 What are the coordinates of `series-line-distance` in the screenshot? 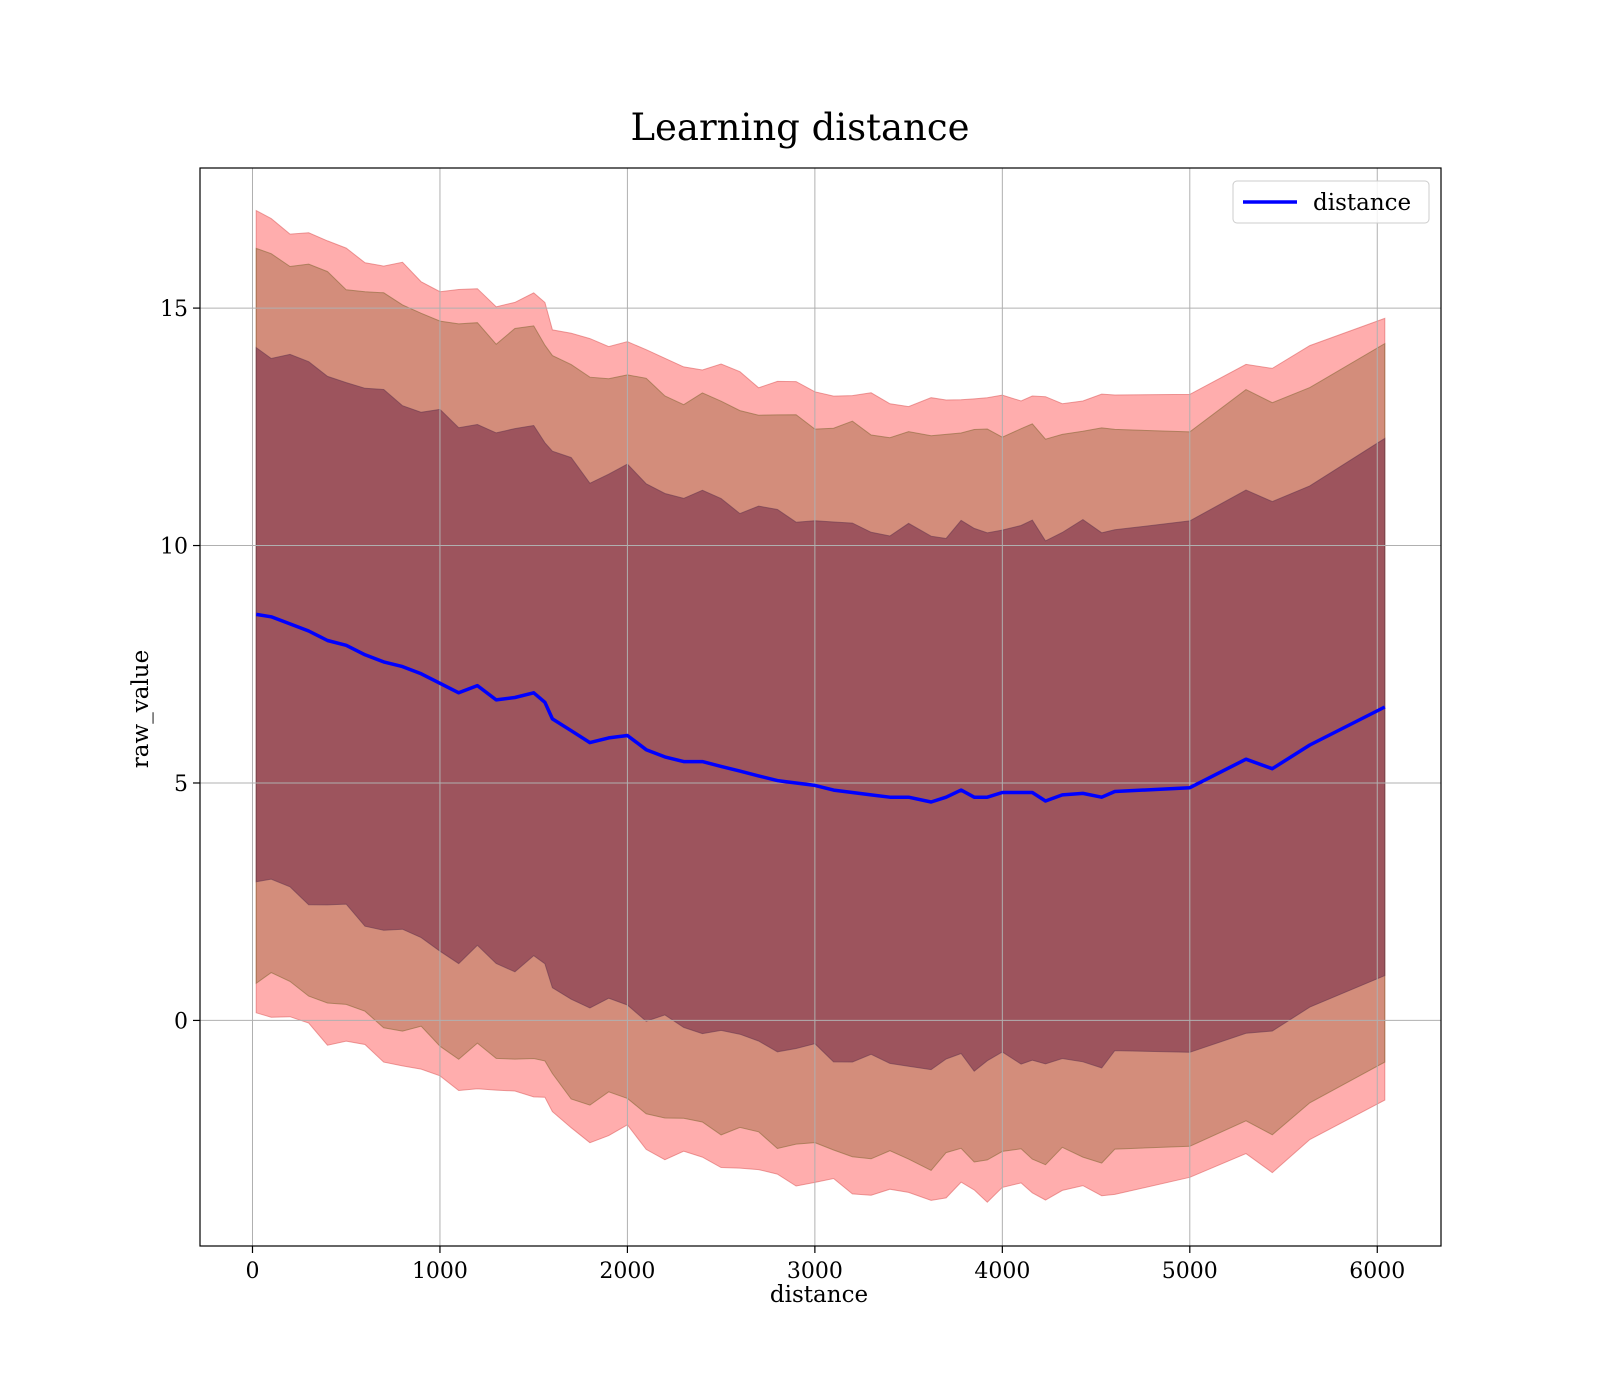 It's located at (820, 708).